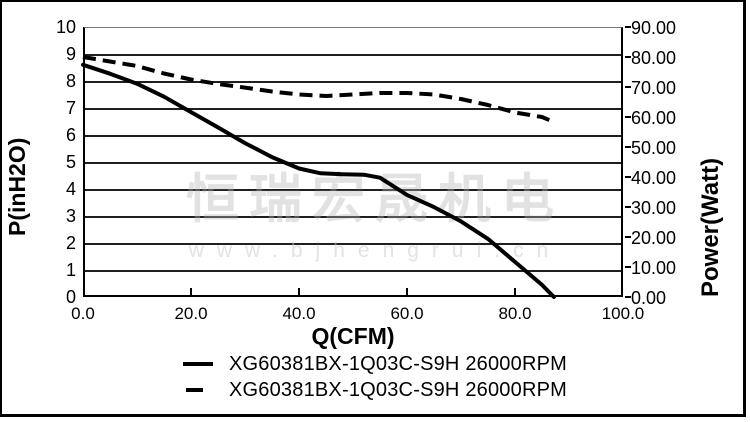  What do you see at coordinates (70, 297) in the screenshot?
I see `left-axis-tick-label: 0` at bounding box center [70, 297].